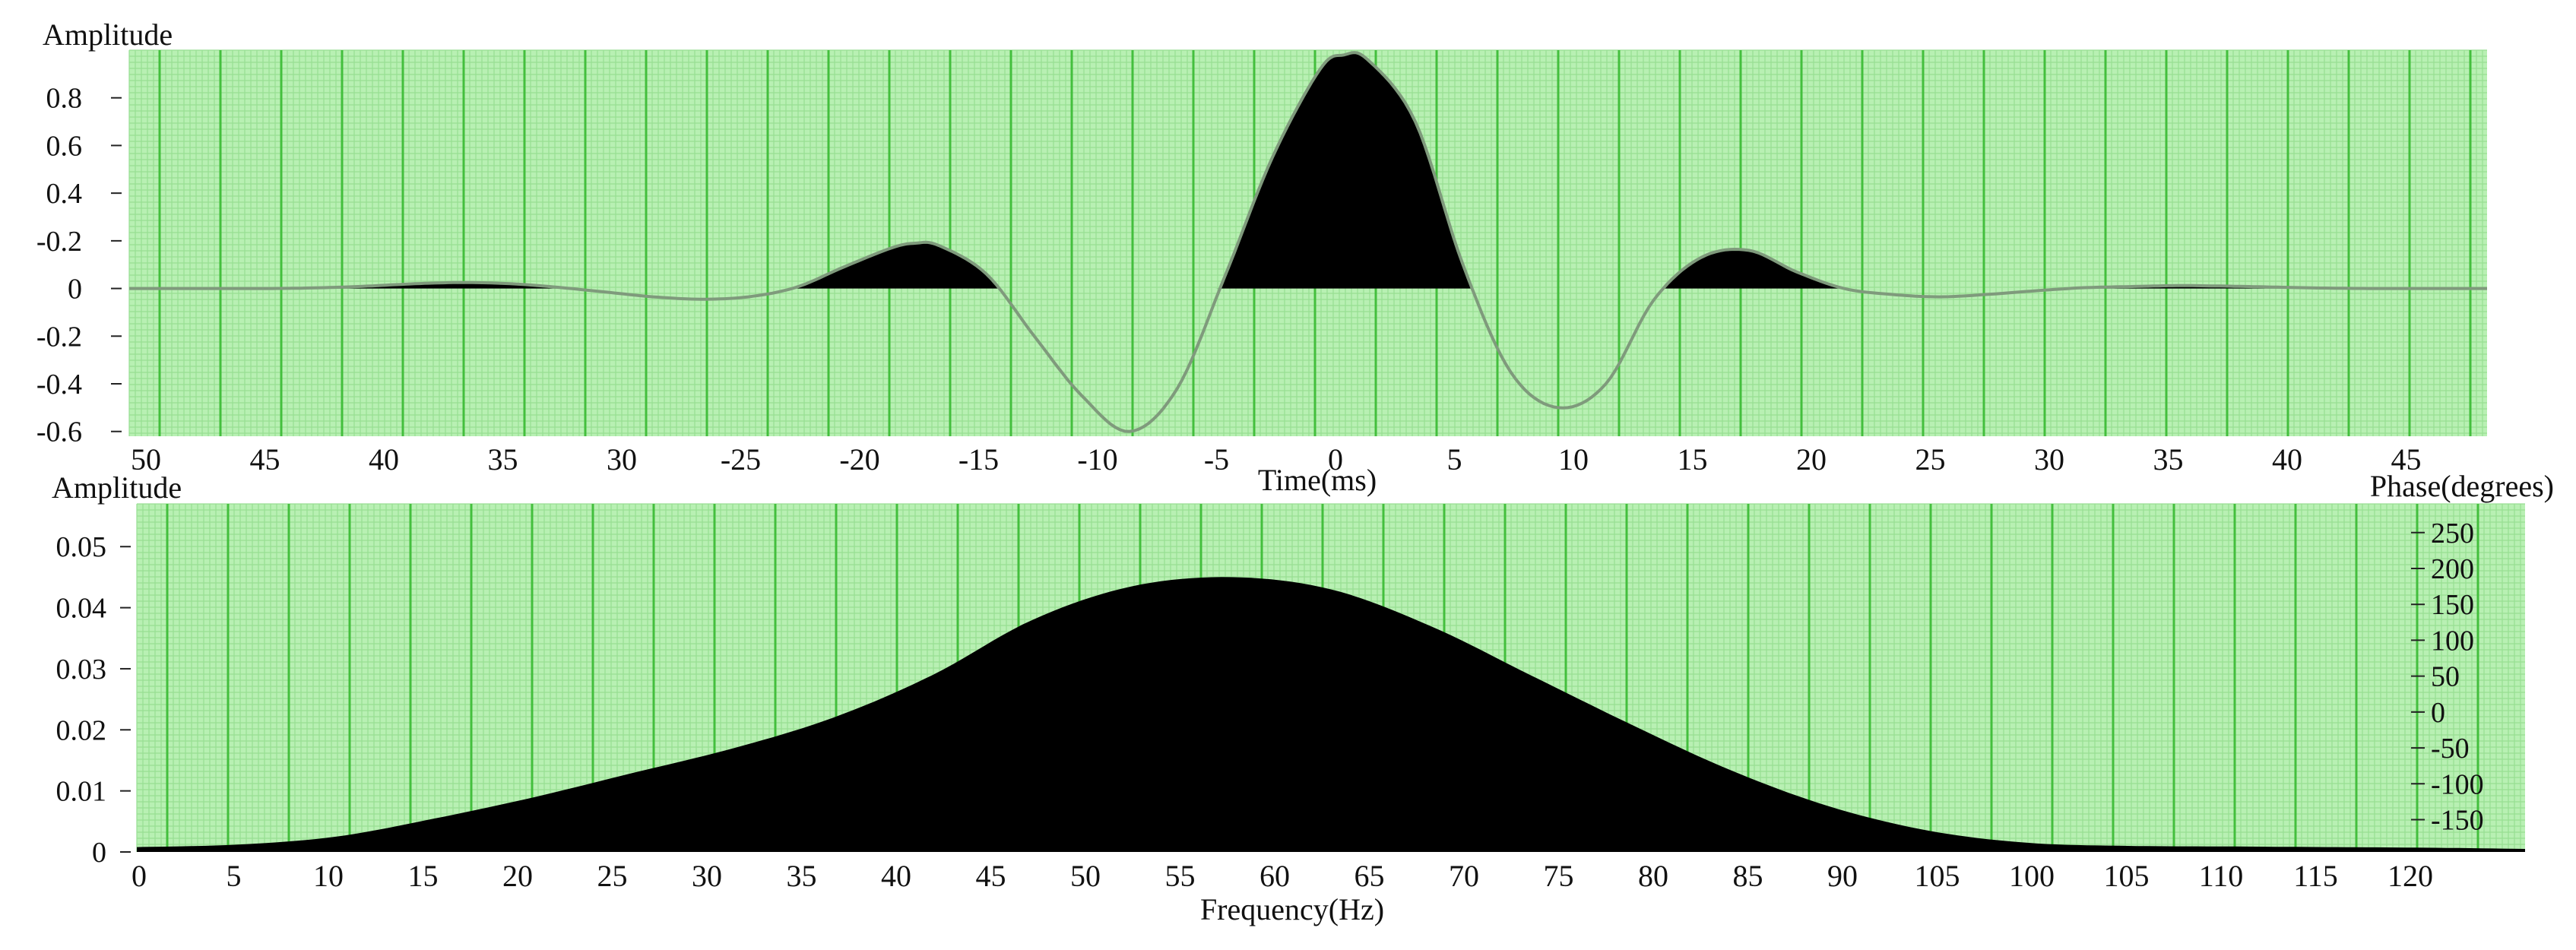 The height and width of the screenshot is (950, 2576). I want to click on x-tick-label: -5, so click(1216, 460).